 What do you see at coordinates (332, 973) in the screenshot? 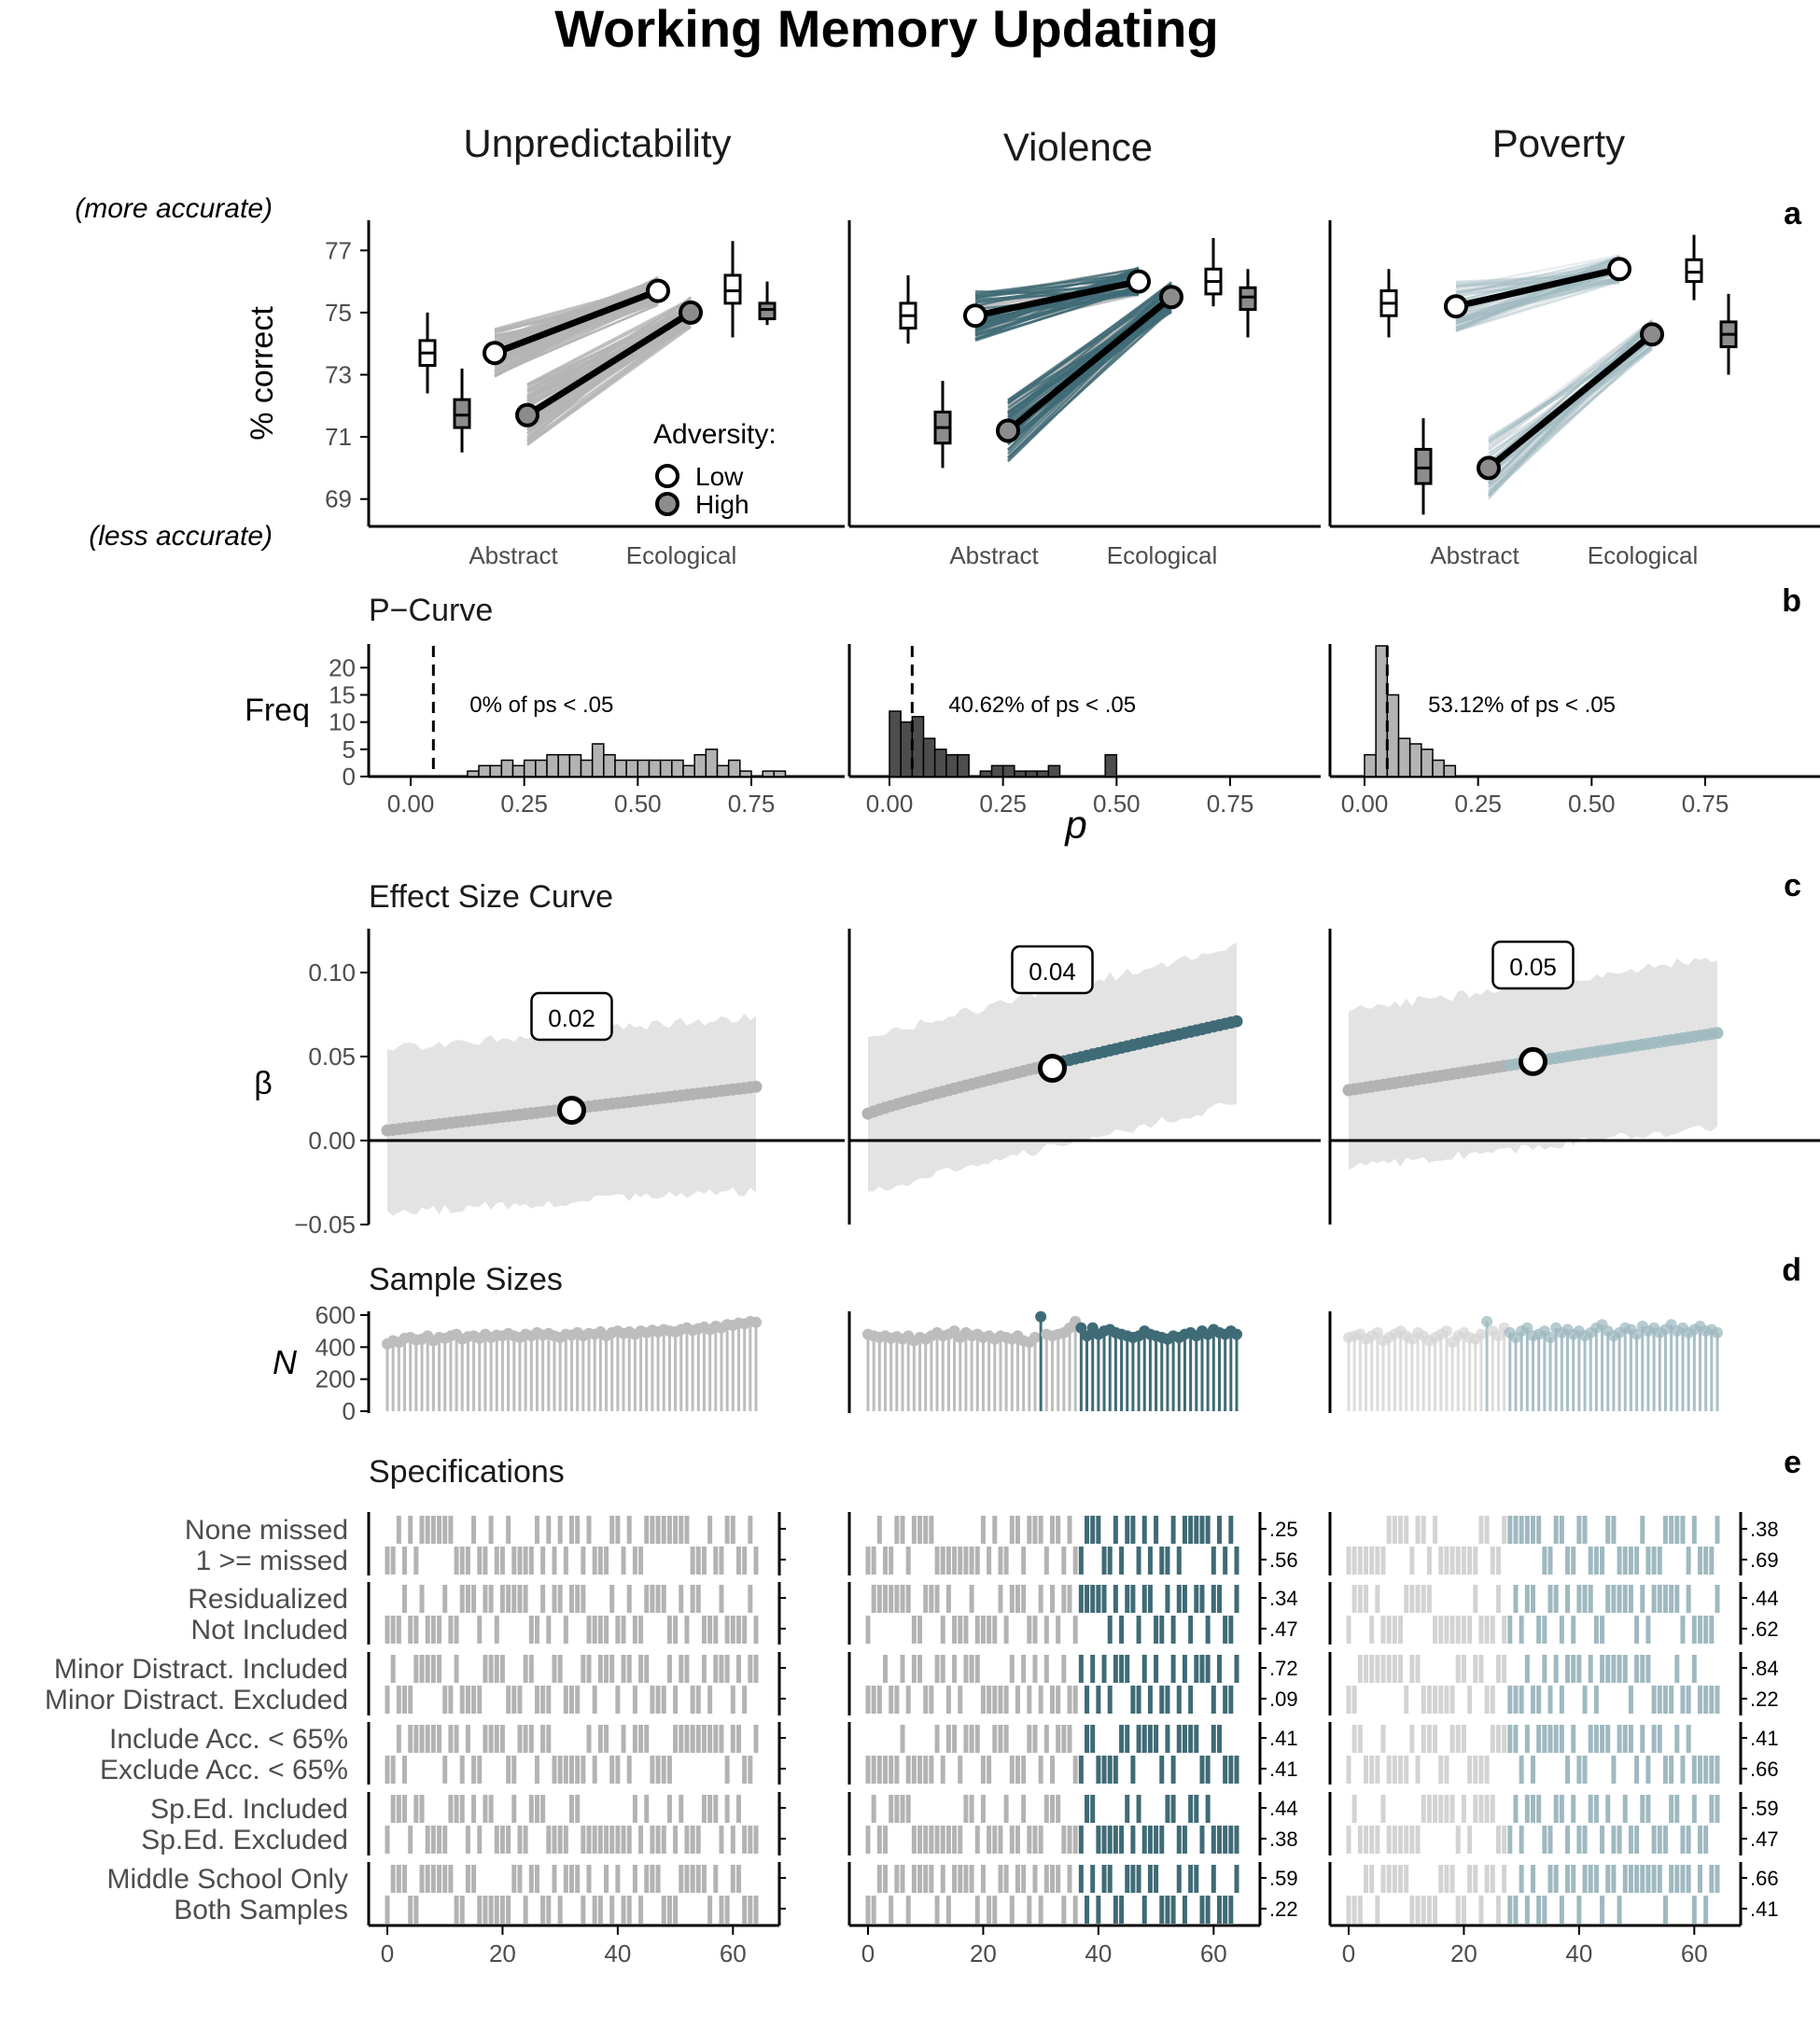
I see `panel-c-ytick-label: 0.10` at bounding box center [332, 973].